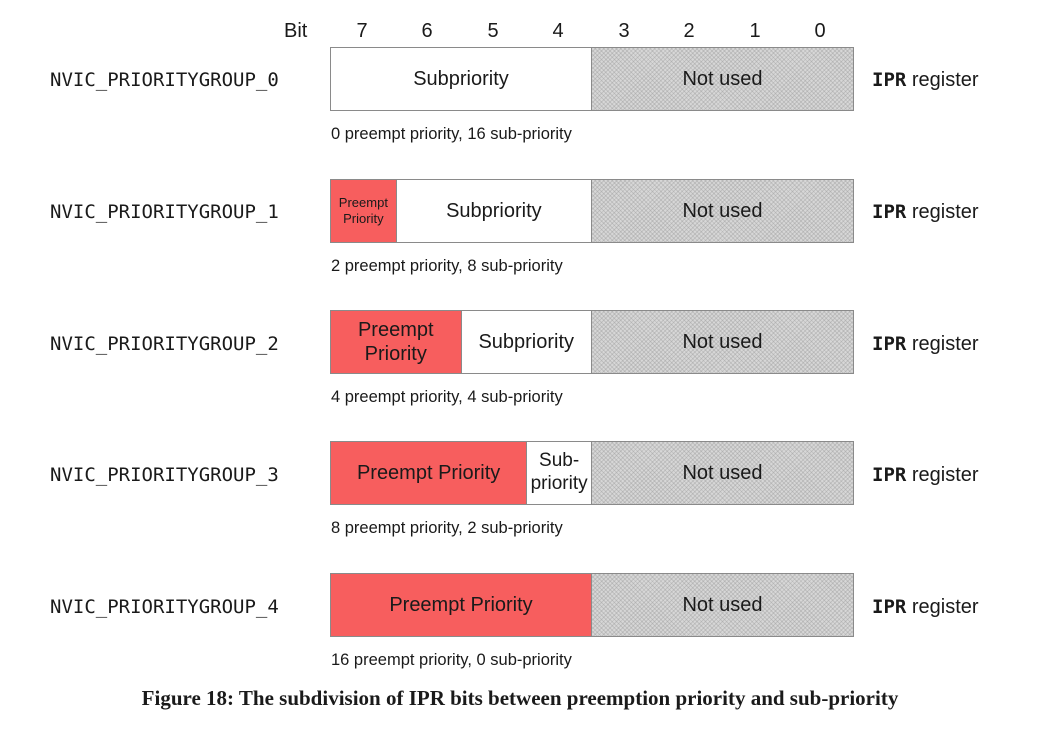 This screenshot has width=1054, height=729. What do you see at coordinates (559, 473) in the screenshot?
I see `subpriority-segment: Sub- priority` at bounding box center [559, 473].